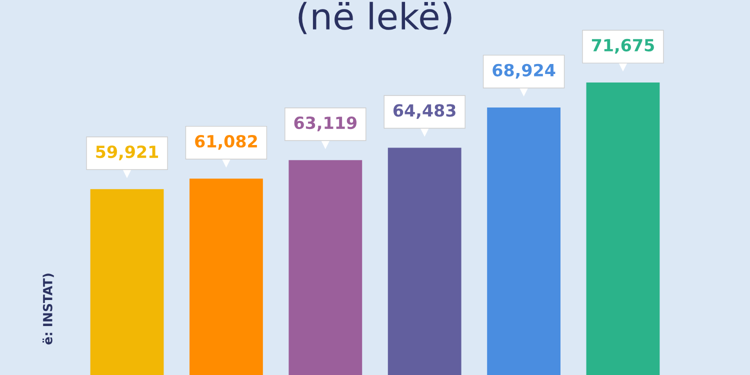 The width and height of the screenshot is (750, 375). I want to click on data-label: 71,675, so click(623, 46).